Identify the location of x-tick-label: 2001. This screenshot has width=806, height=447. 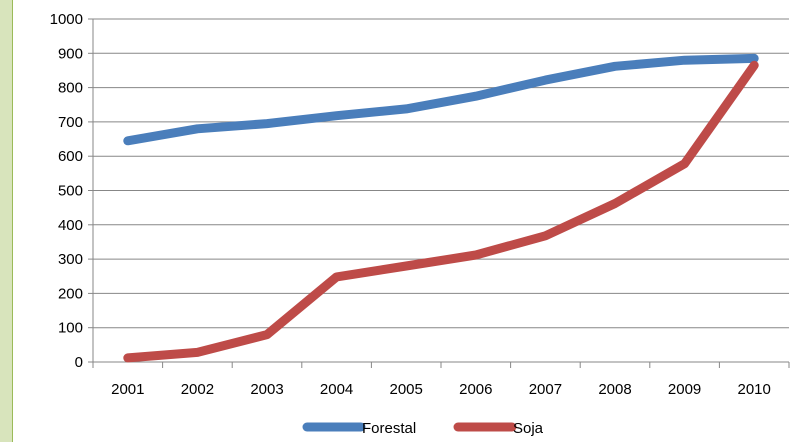
(127, 389).